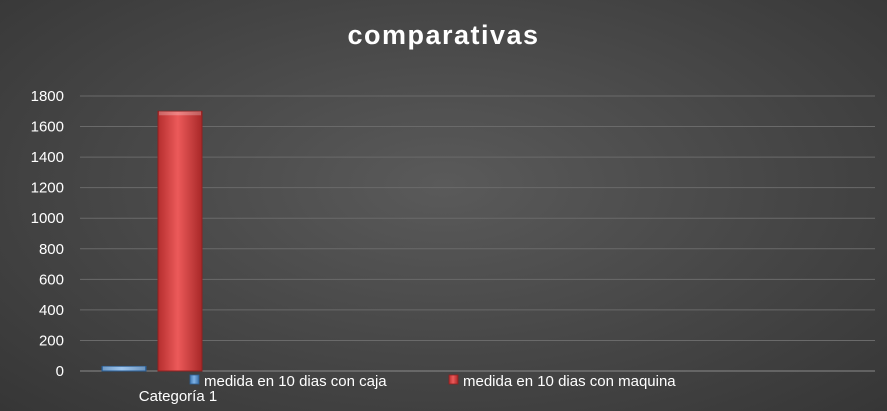 Image resolution: width=887 pixels, height=411 pixels. What do you see at coordinates (47, 127) in the screenshot?
I see `y-tick-label: 1600` at bounding box center [47, 127].